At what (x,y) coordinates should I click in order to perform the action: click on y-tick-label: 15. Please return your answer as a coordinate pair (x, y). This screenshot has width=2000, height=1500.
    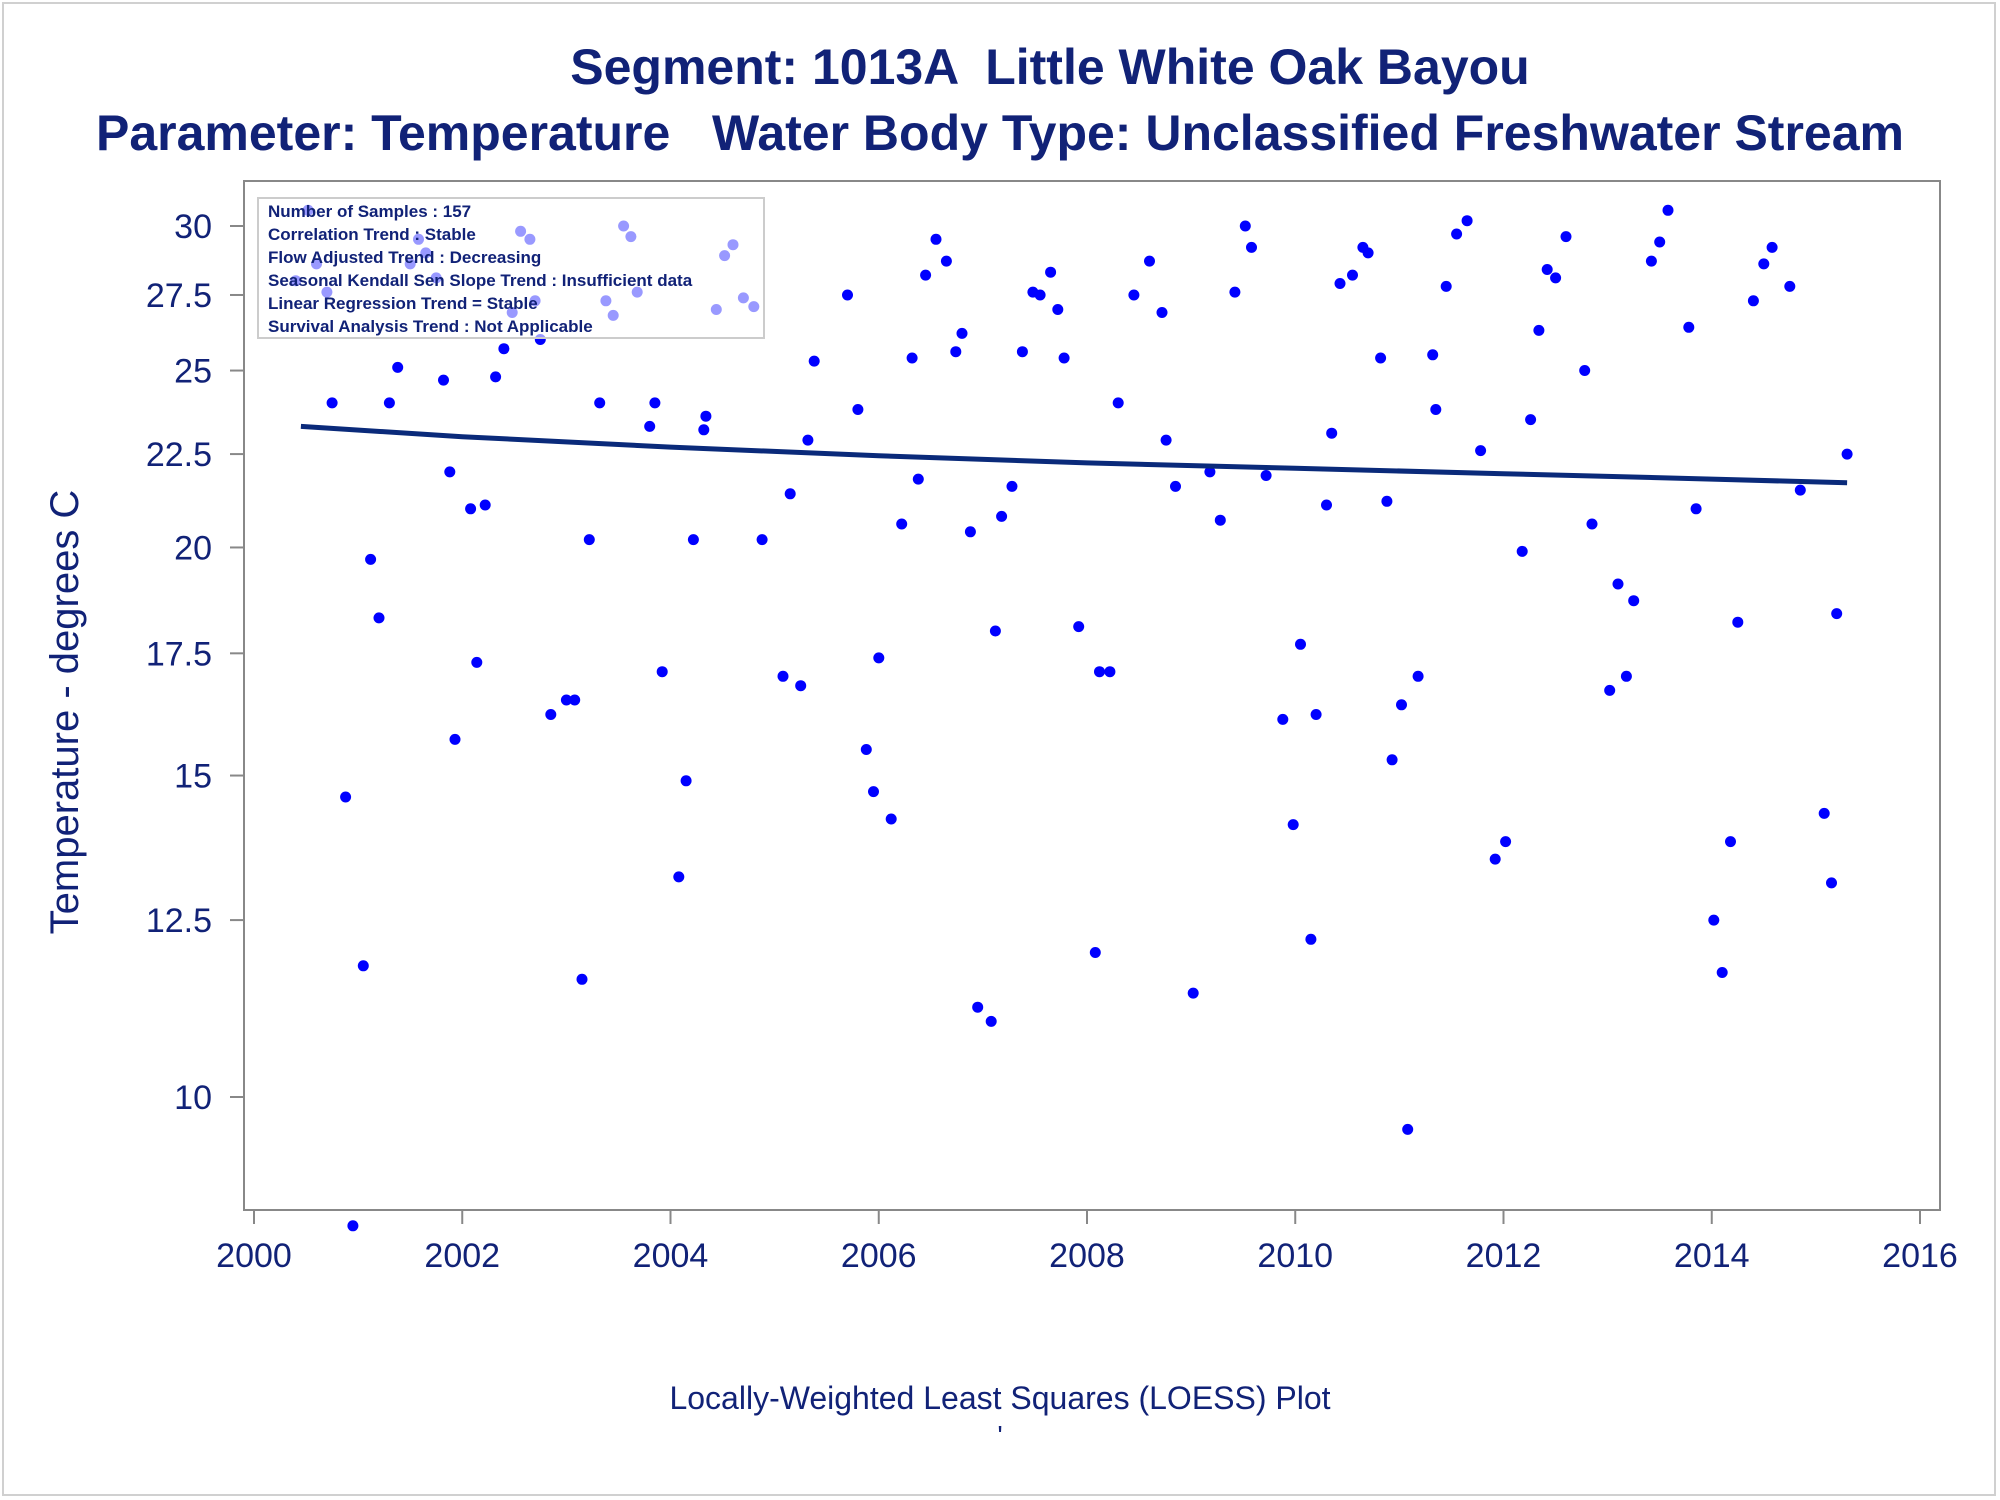
    Looking at the image, I should click on (193, 777).